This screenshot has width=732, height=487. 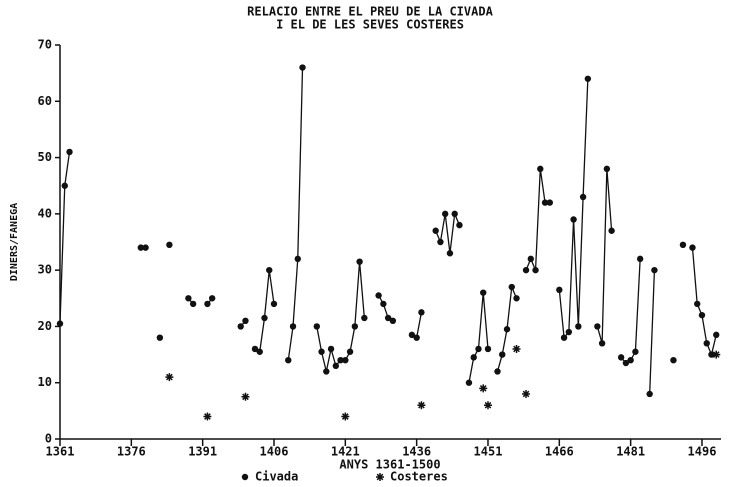 I want to click on x-tick-label: 1406, so click(x=274, y=452).